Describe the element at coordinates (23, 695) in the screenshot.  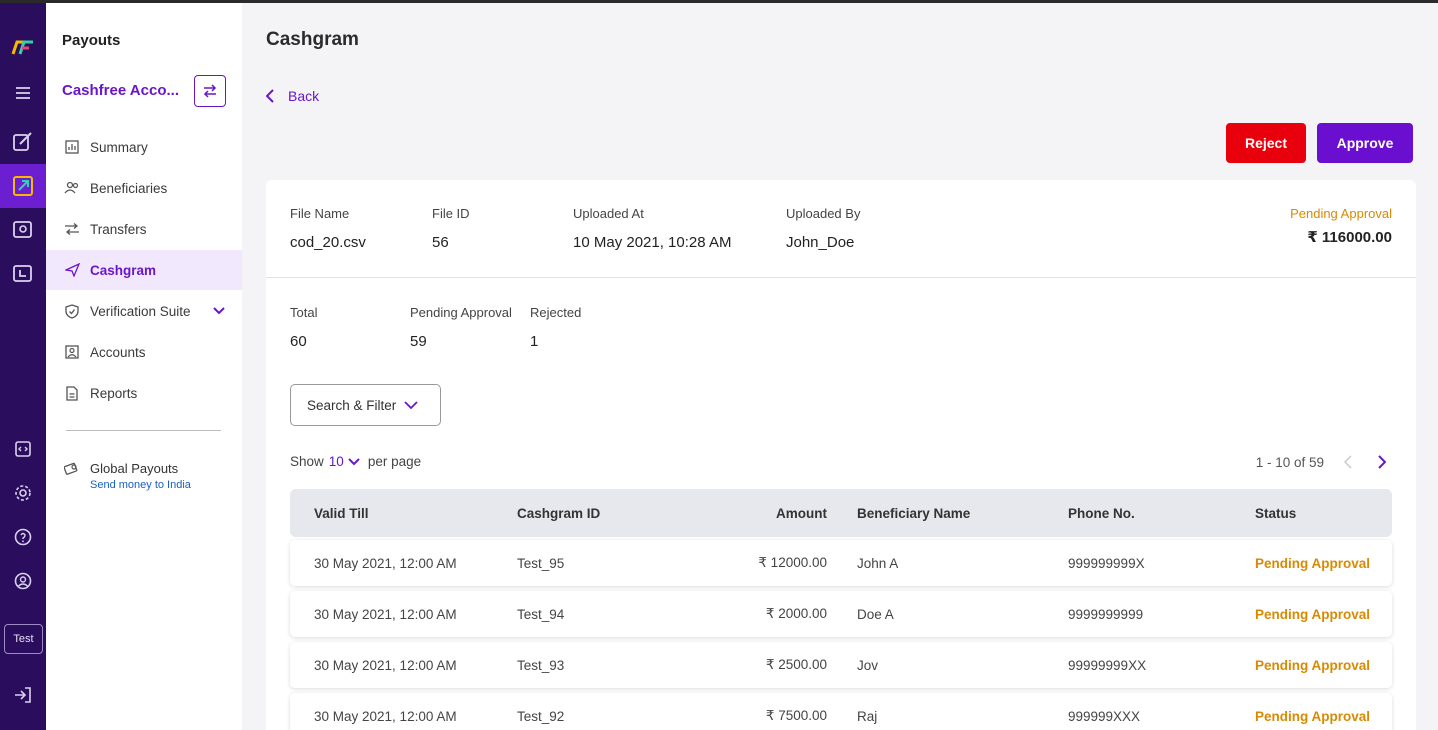
I see `logout-icon` at that location.